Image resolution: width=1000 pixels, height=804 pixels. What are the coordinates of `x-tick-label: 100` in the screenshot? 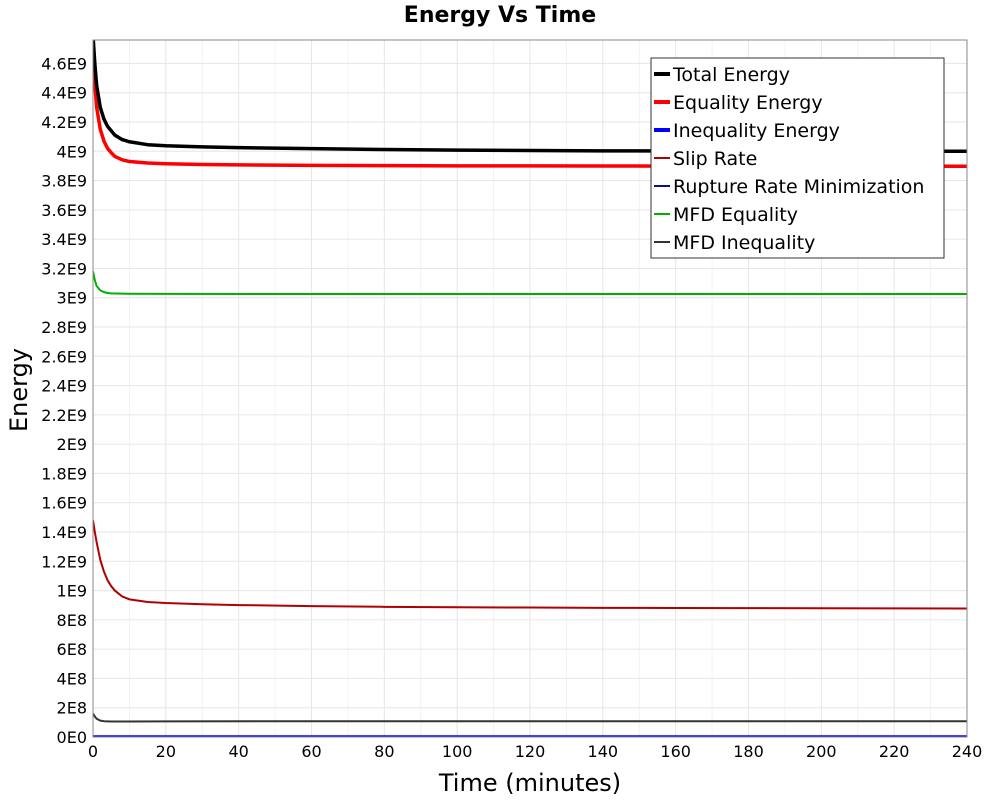 It's located at (457, 751).